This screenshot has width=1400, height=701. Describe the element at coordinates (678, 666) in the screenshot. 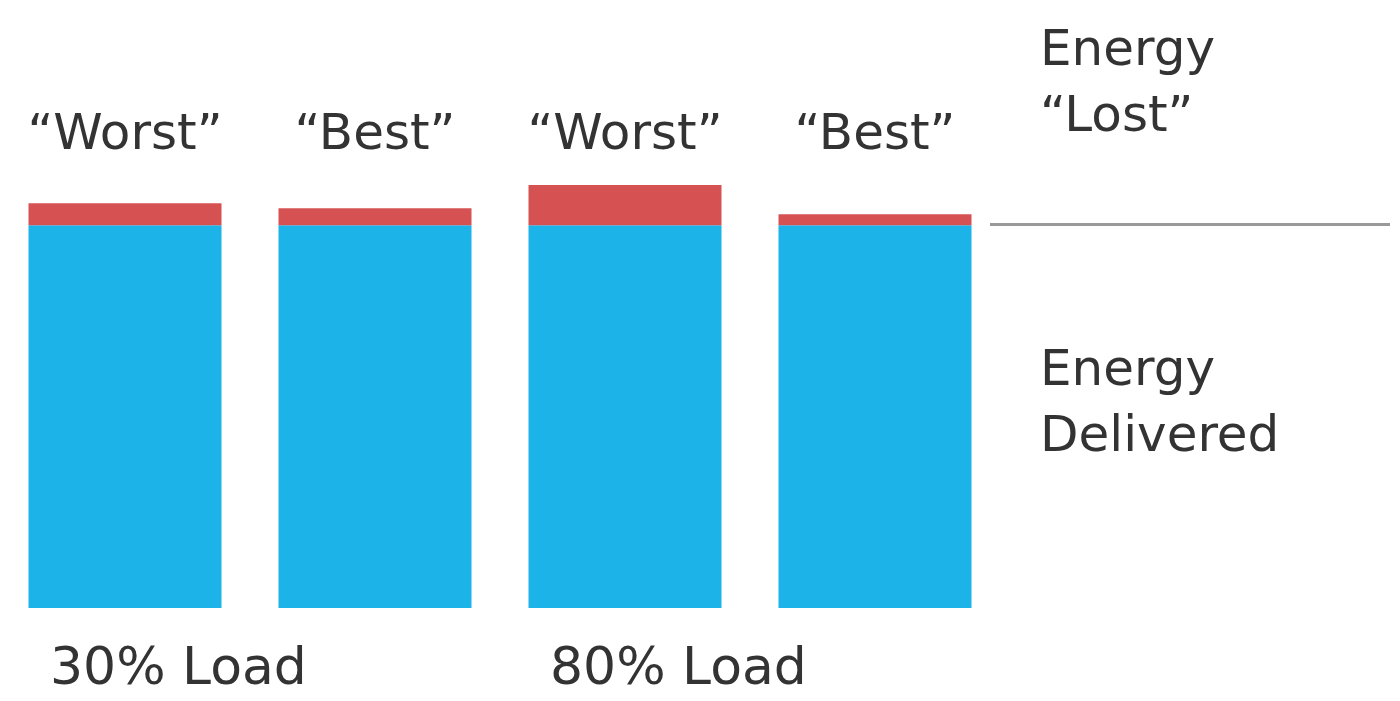

I see `text: 80% Load` at that location.